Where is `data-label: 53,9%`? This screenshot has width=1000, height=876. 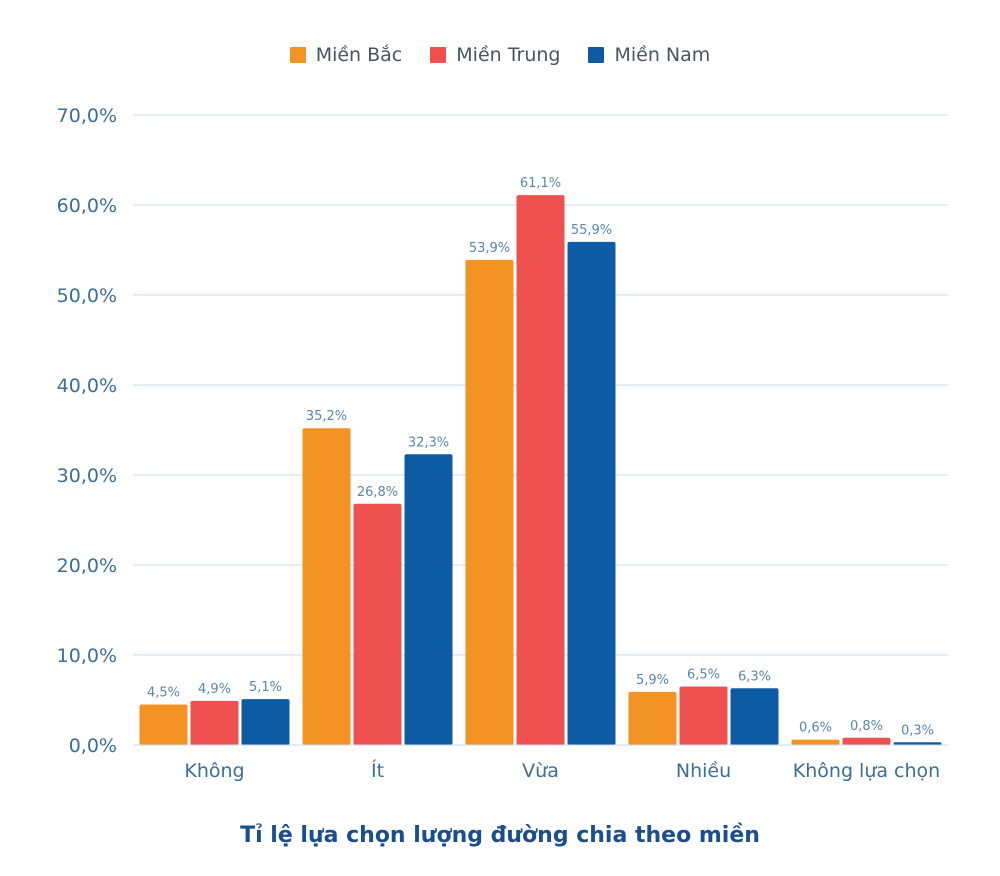
data-label: 53,9% is located at coordinates (489, 248).